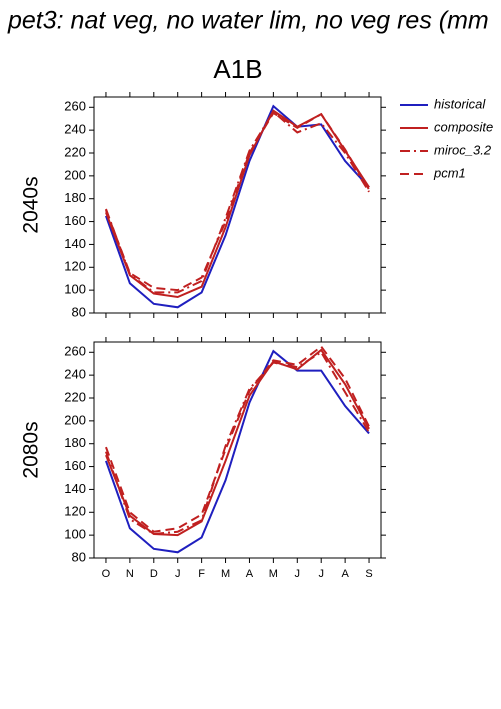 The width and height of the screenshot is (501, 709). What do you see at coordinates (237, 69) in the screenshot?
I see `chart-subtitle: A1B` at bounding box center [237, 69].